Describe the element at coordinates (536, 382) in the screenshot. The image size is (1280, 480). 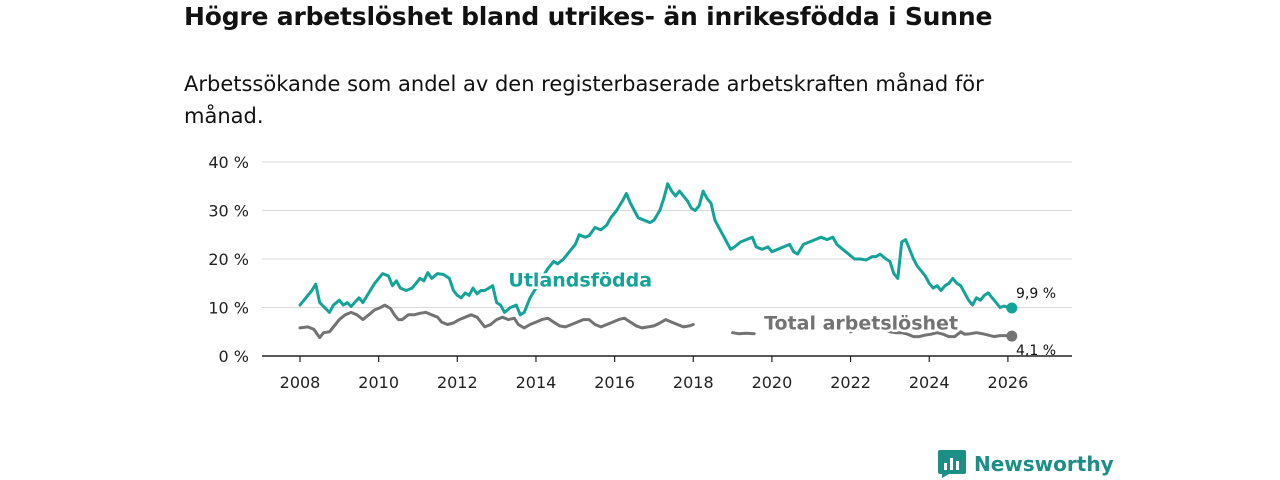
I see `x-tick-label: 2014` at that location.